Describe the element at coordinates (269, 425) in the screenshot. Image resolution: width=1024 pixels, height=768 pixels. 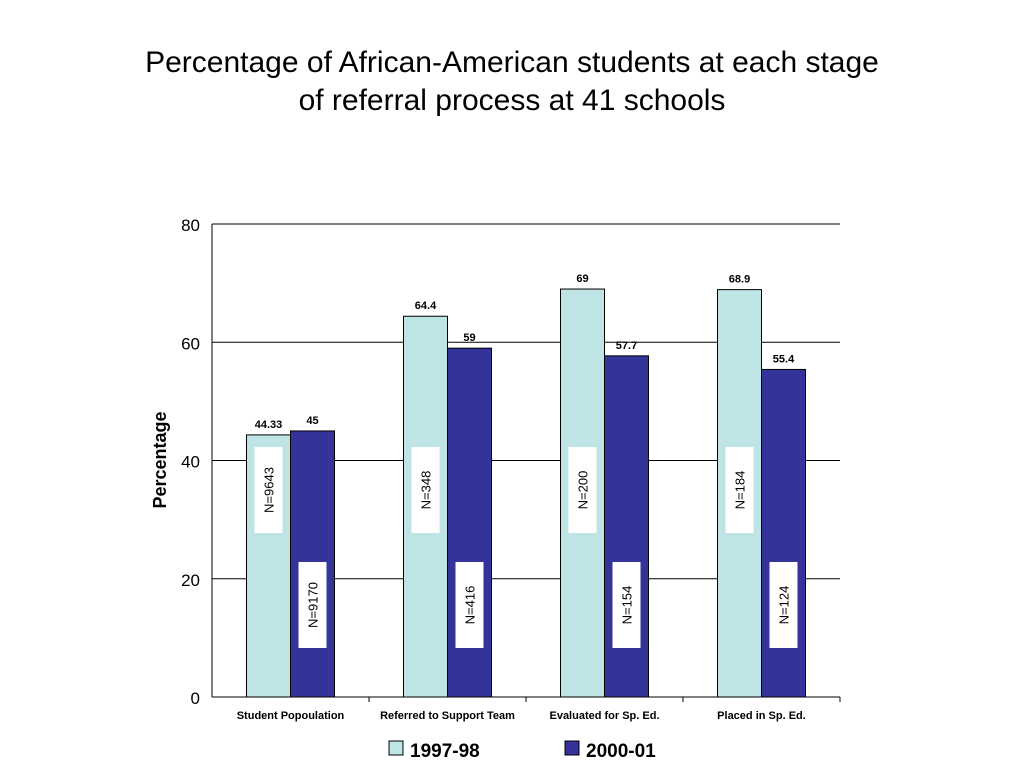
I see `data-label: 44.33` at that location.